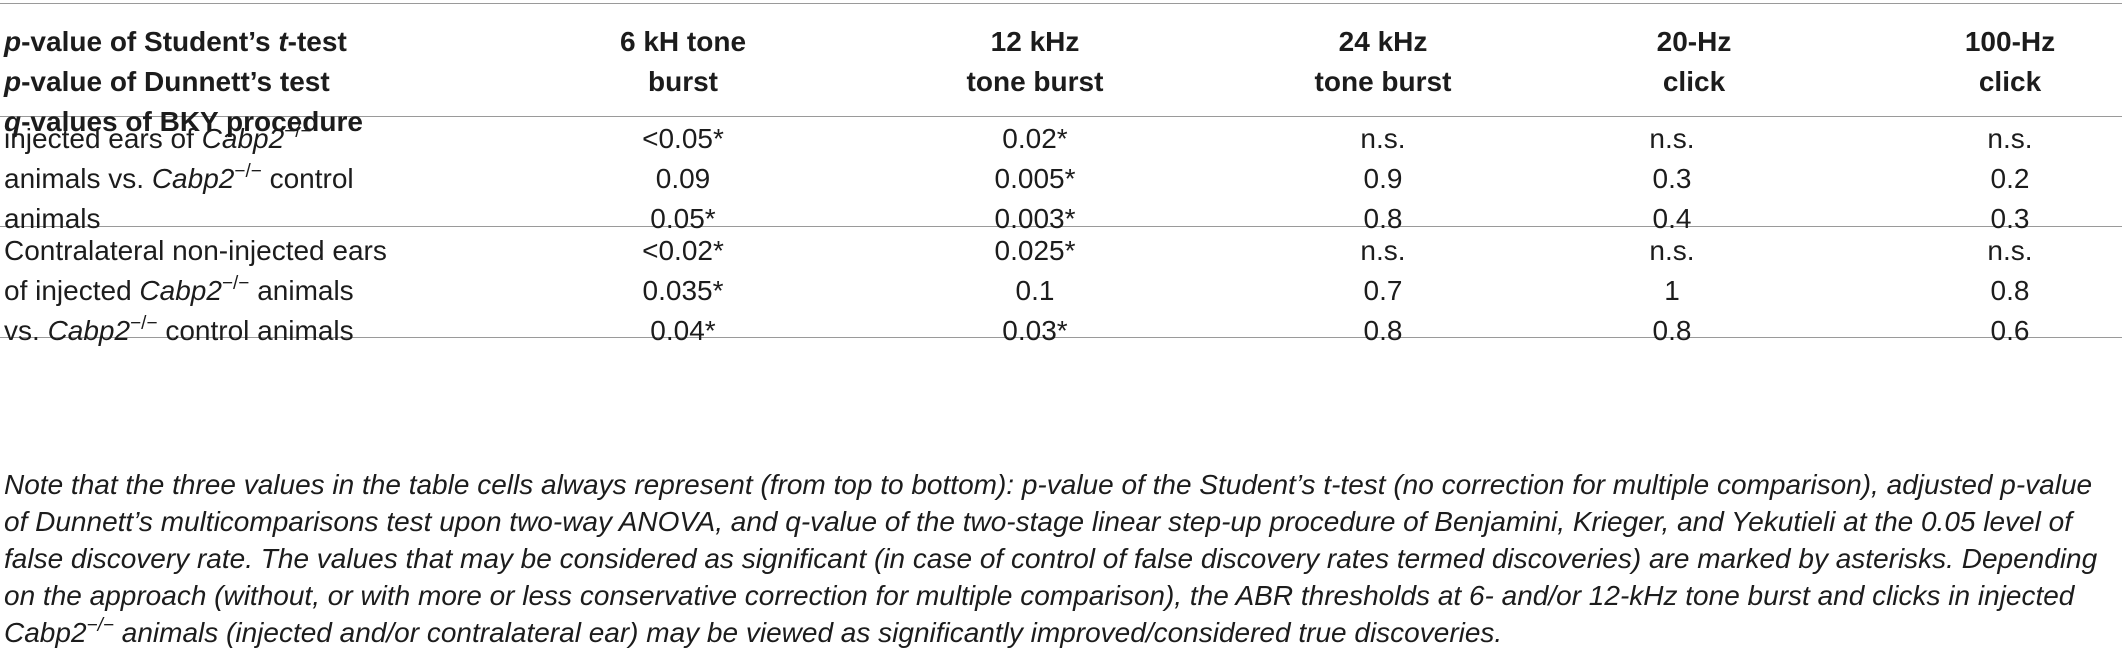  I want to click on table-cell: 0.025* 0.1 0.03*, so click(1035, 290).